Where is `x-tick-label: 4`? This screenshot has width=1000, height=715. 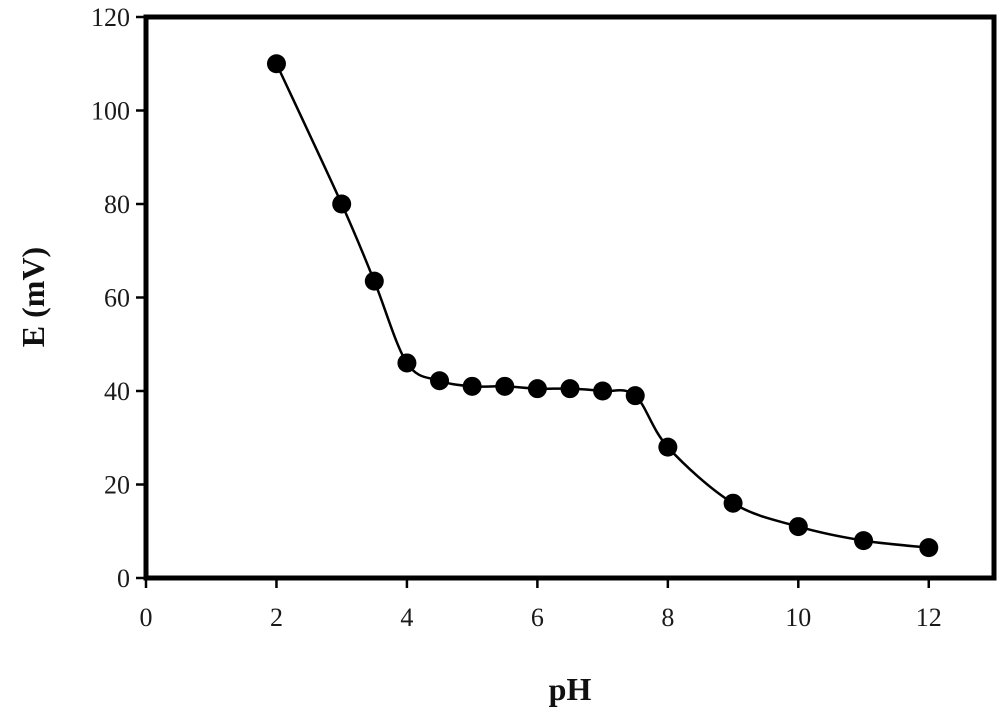
x-tick-label: 4 is located at coordinates (406, 617).